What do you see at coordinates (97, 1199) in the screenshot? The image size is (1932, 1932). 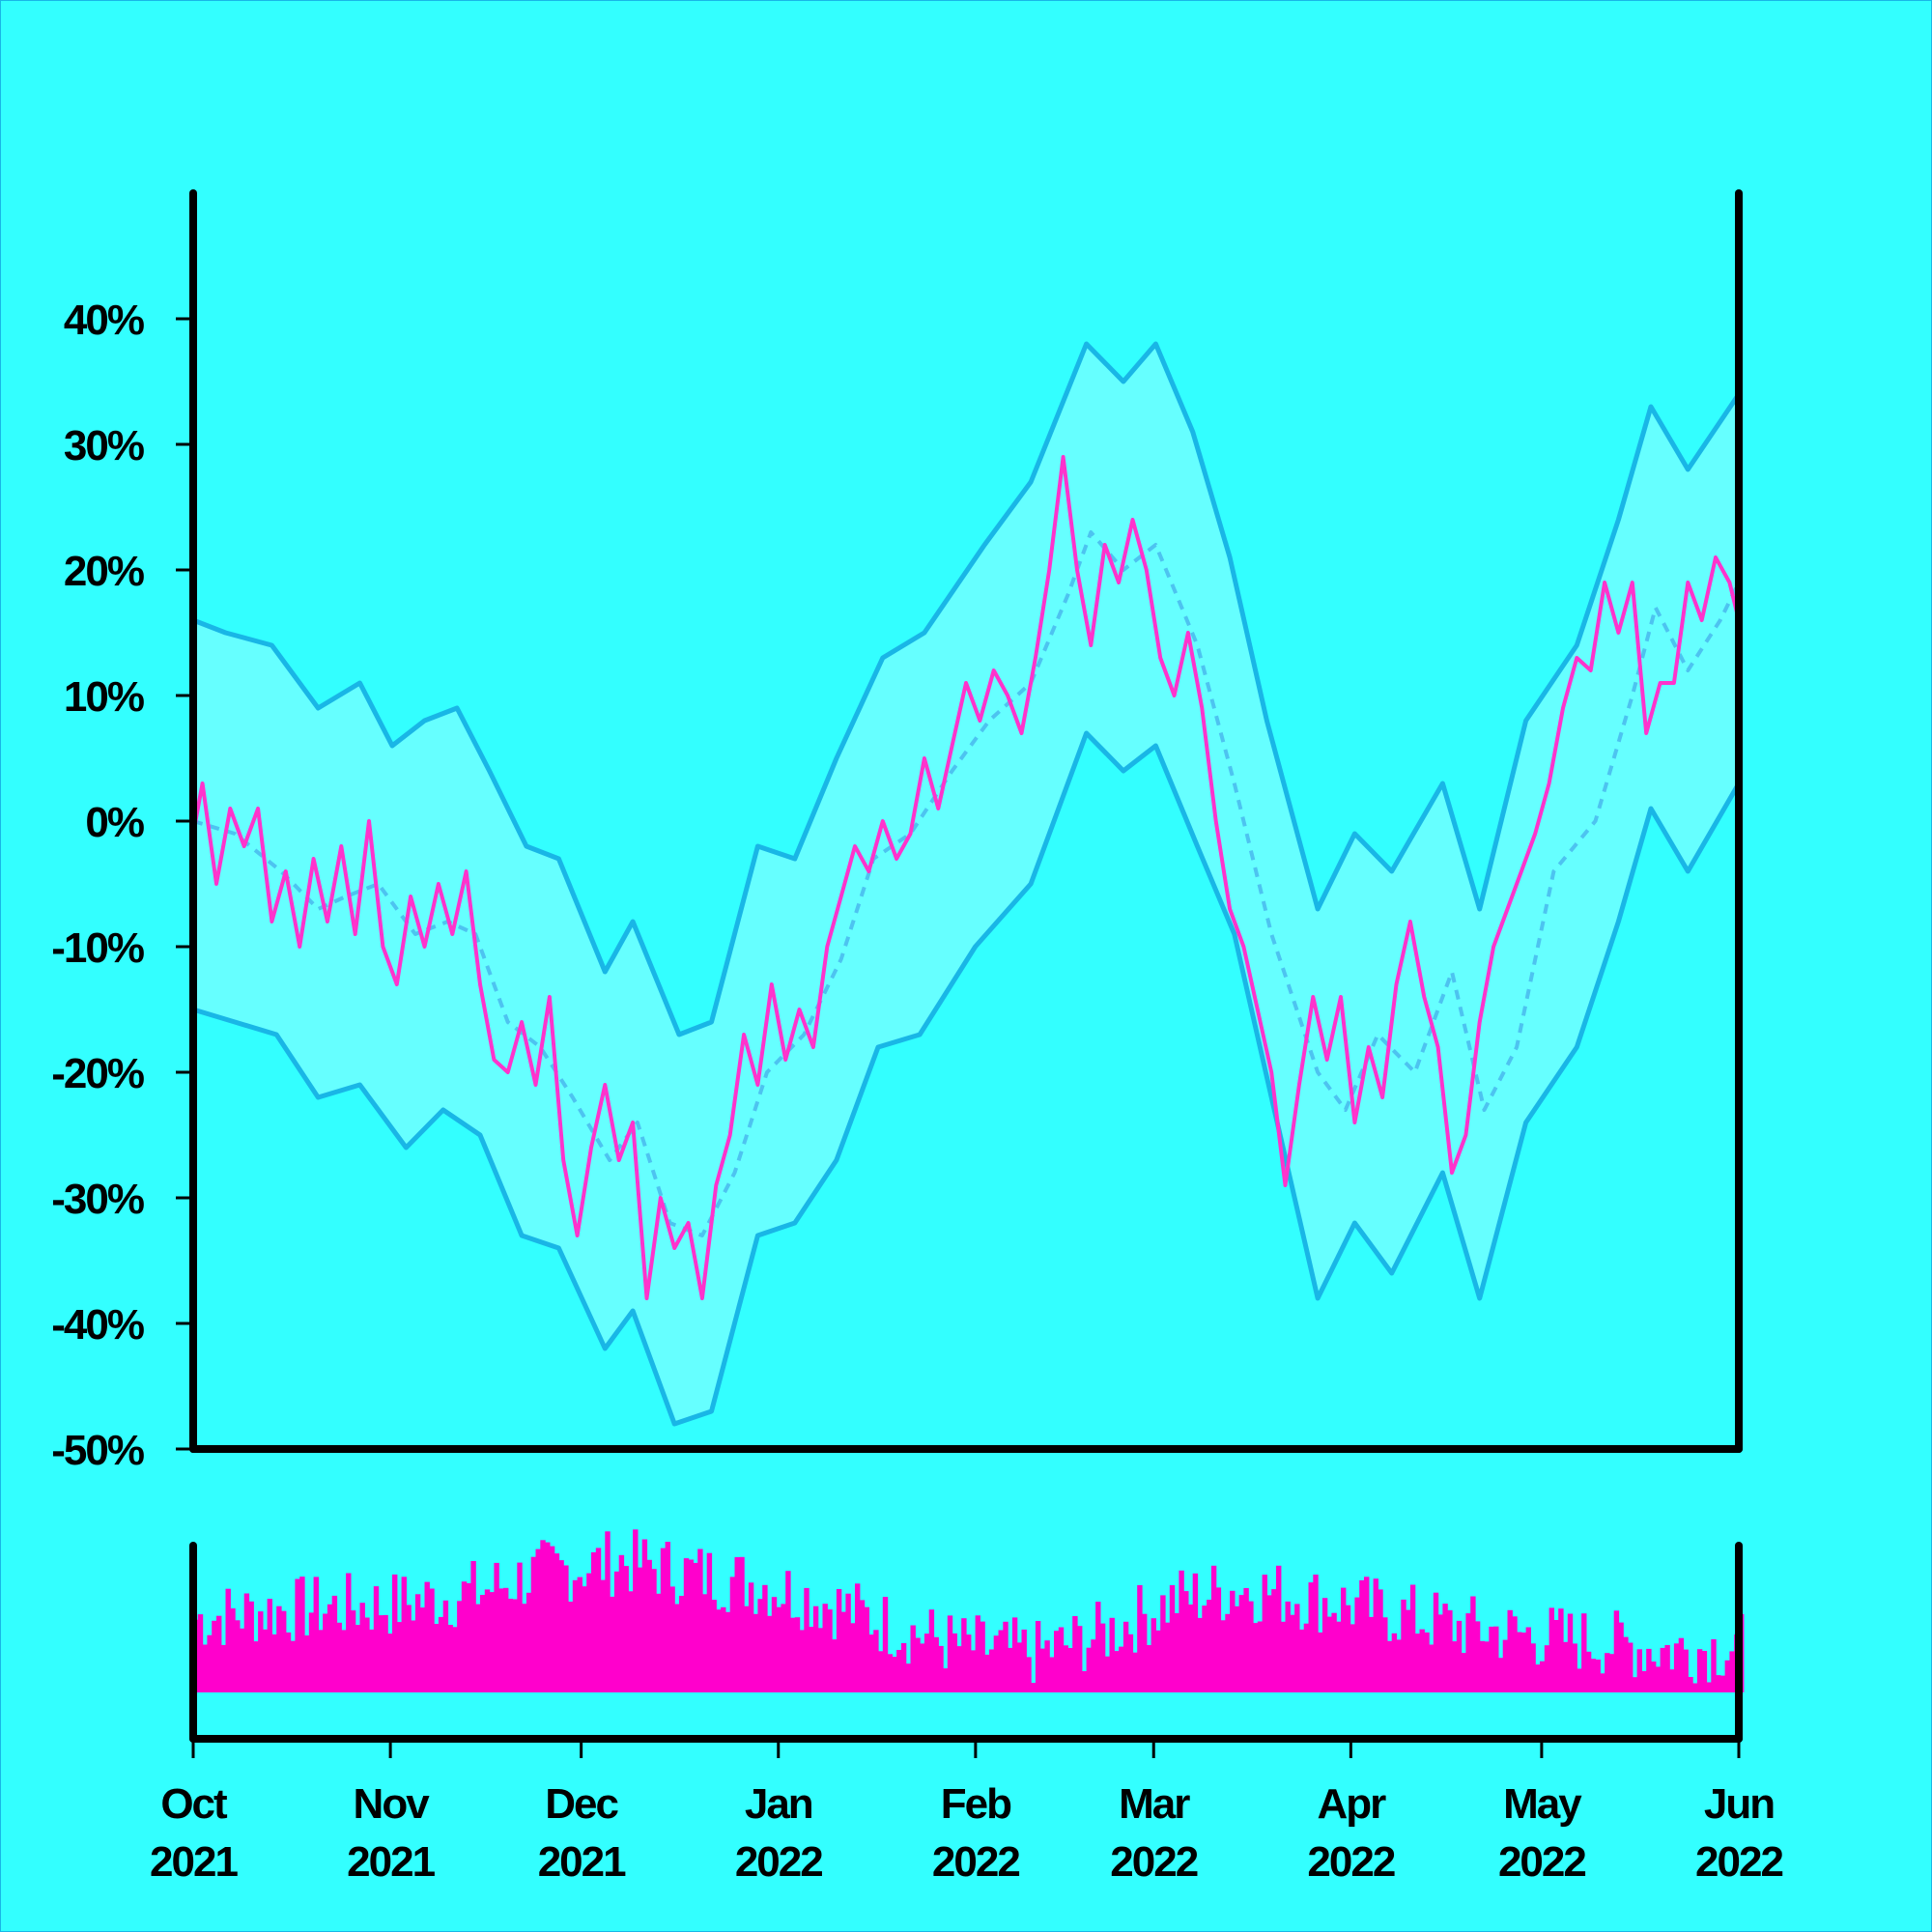 I see `y-tick-label: -30%` at bounding box center [97, 1199].